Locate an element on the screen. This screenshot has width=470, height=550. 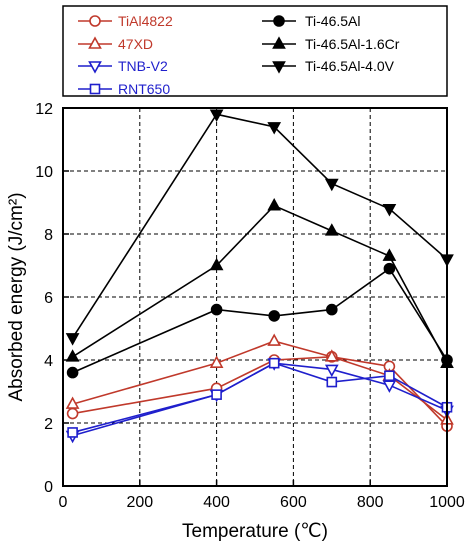
y-tick-label: 2 is located at coordinates (48, 424).